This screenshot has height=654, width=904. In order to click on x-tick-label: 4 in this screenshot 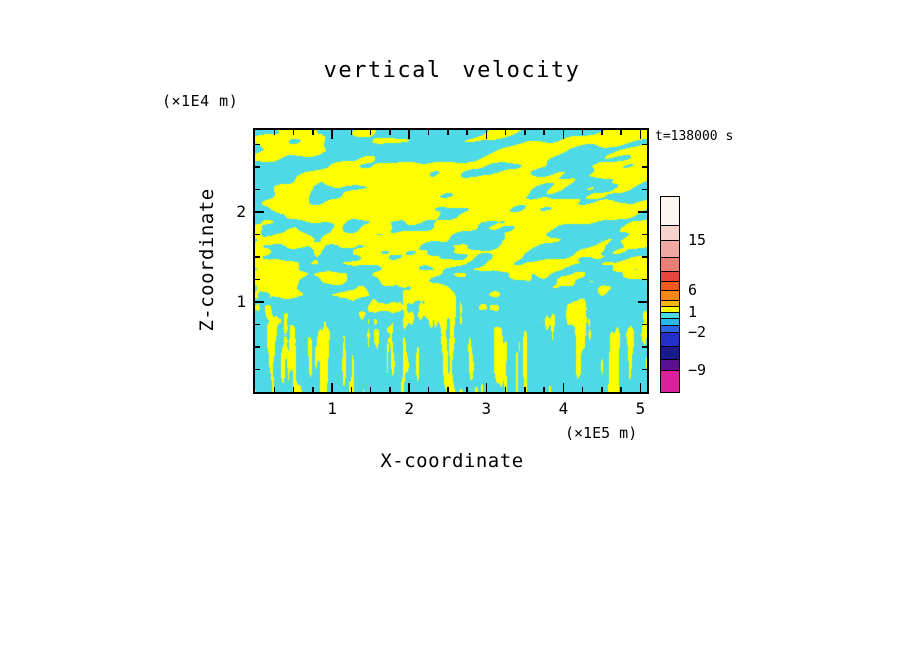, I will do `click(563, 408)`.